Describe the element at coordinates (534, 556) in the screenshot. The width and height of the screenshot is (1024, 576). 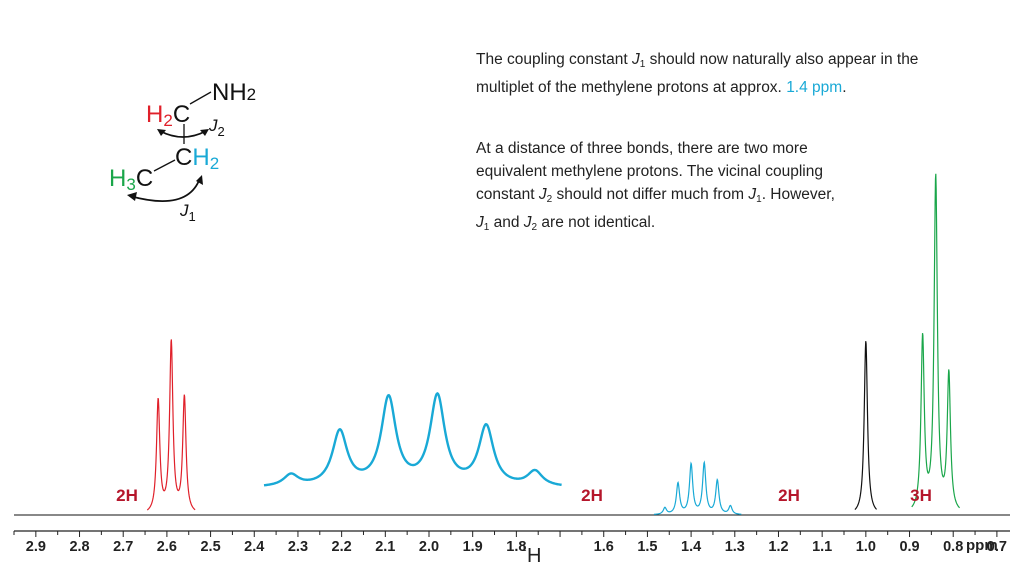
I see `x-axis-nucleus-label: H` at that location.